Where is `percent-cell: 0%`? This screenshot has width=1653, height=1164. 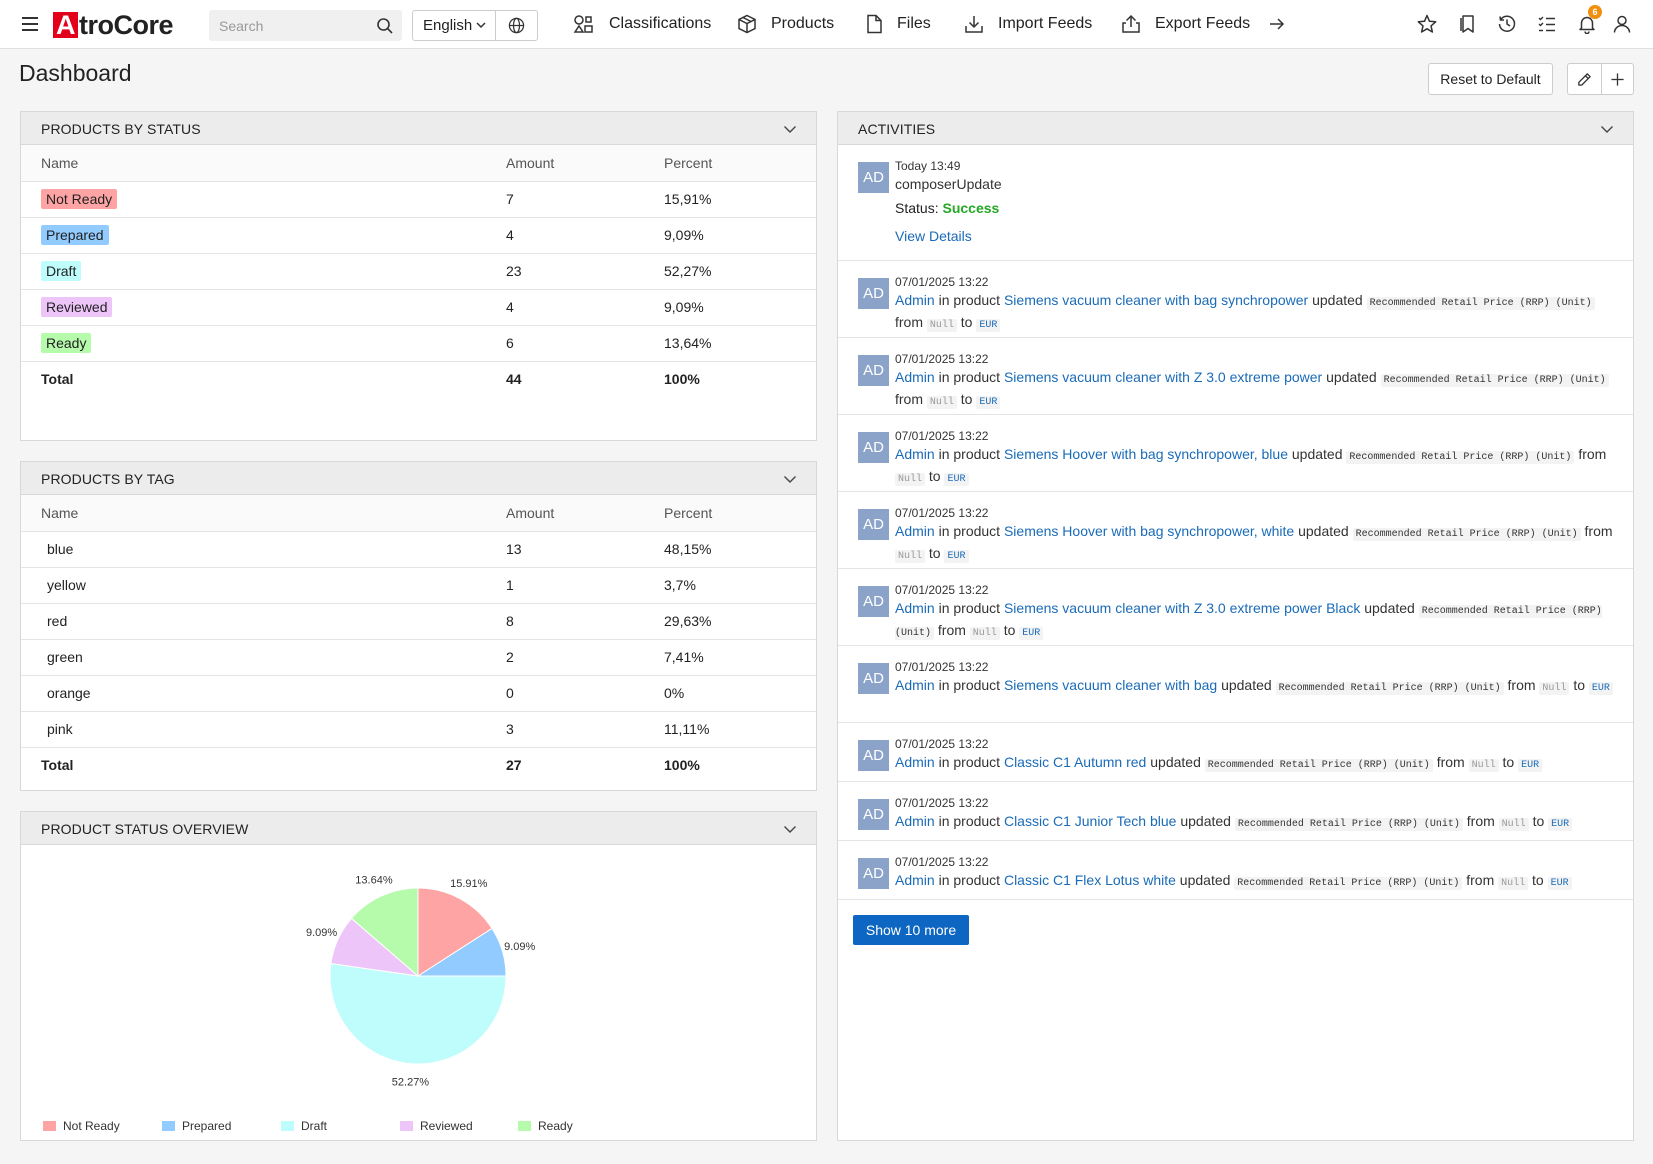 percent-cell: 0% is located at coordinates (740, 693).